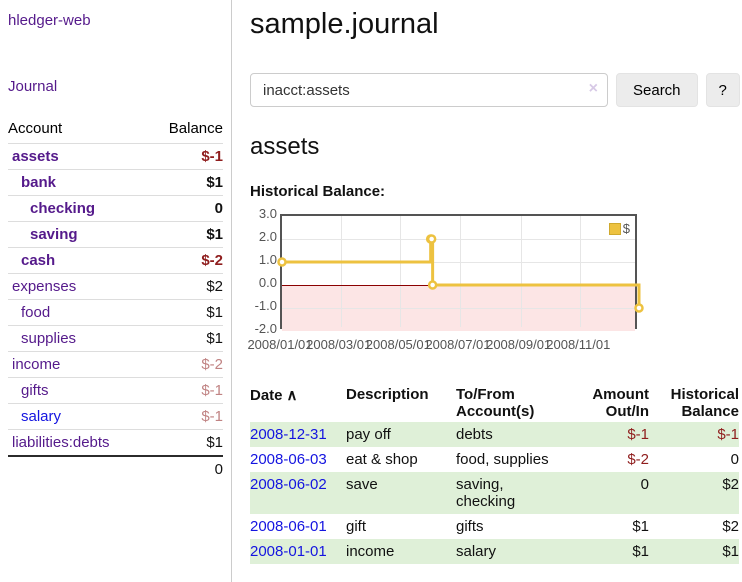 The height and width of the screenshot is (582, 742). I want to click on x-axis-tick-label: 2008/11/01, so click(578, 344).